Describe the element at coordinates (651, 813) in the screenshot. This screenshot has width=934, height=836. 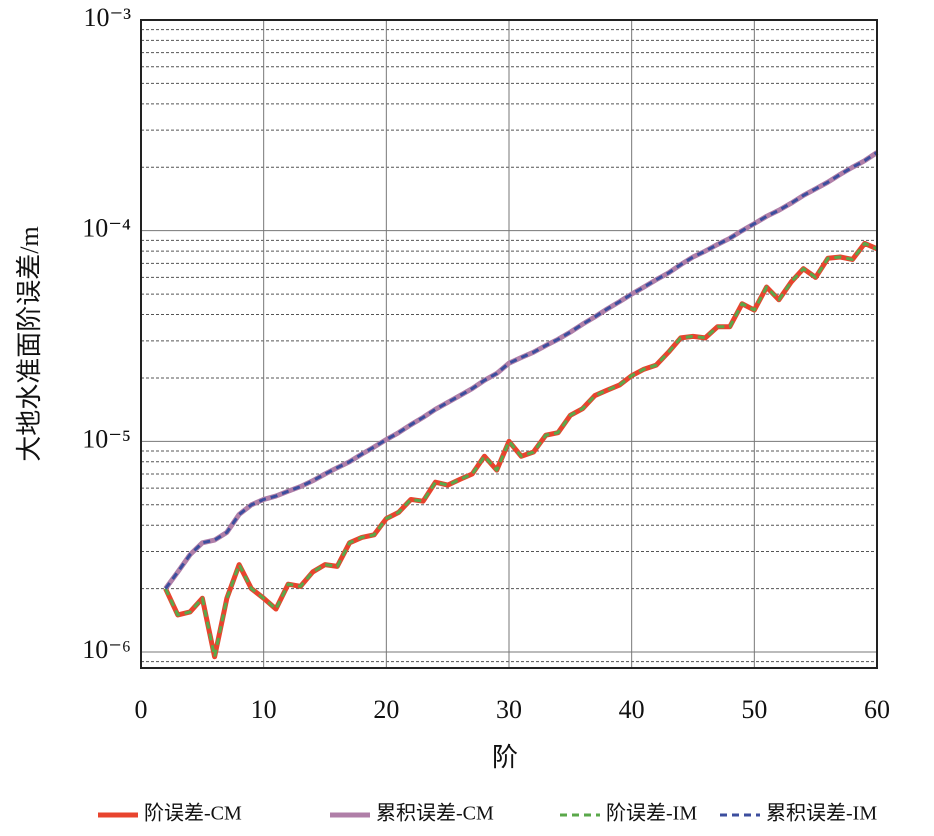
I see `legend-label: 阶误差-IM` at that location.